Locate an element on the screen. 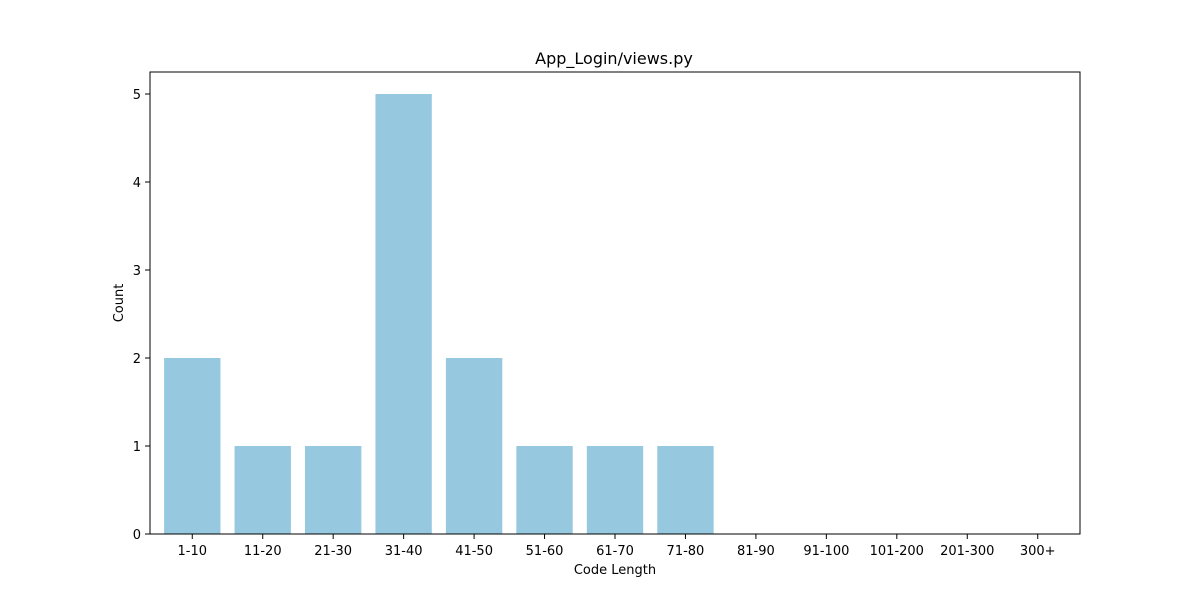  x-tick-label: 41-50 is located at coordinates (474, 551).